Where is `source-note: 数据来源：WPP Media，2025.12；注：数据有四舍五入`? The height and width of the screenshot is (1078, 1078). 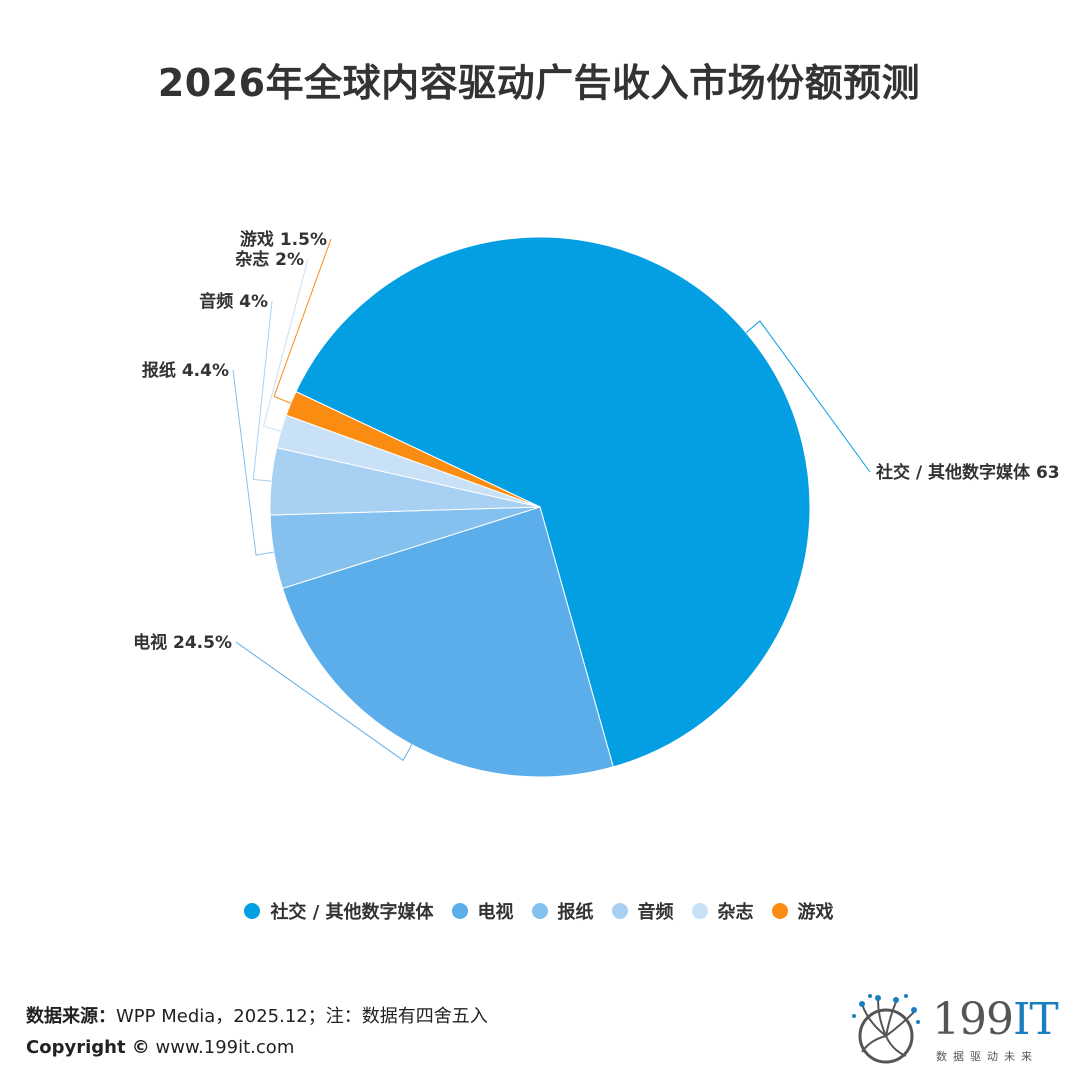
source-note: 数据来源：WPP Media，2025.12；注：数据有四舍五入 is located at coordinates (257, 1015).